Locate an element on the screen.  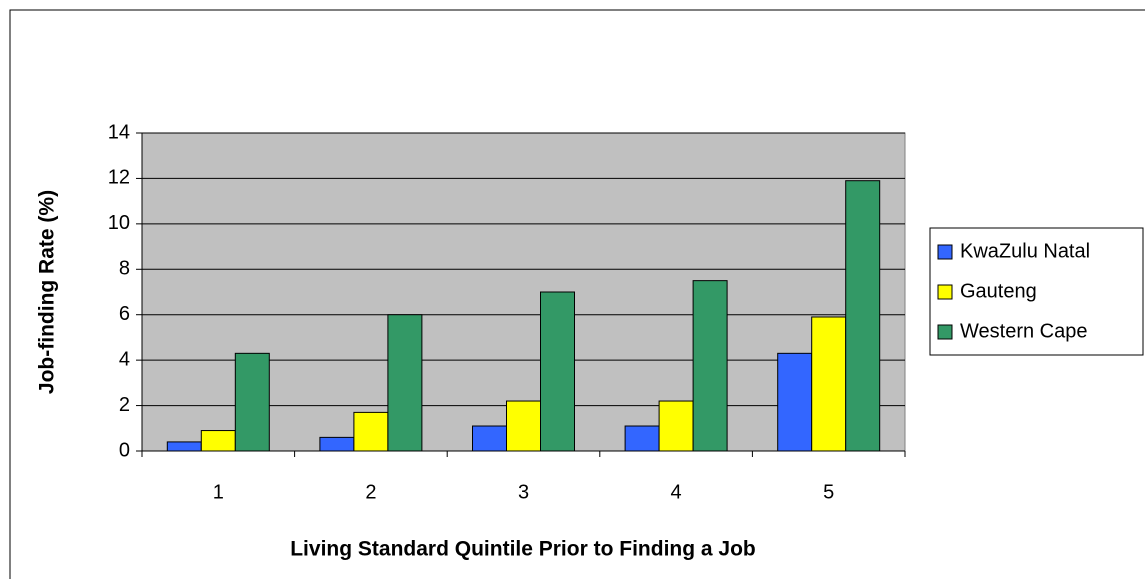
x-tick-label: 1 is located at coordinates (218, 492).